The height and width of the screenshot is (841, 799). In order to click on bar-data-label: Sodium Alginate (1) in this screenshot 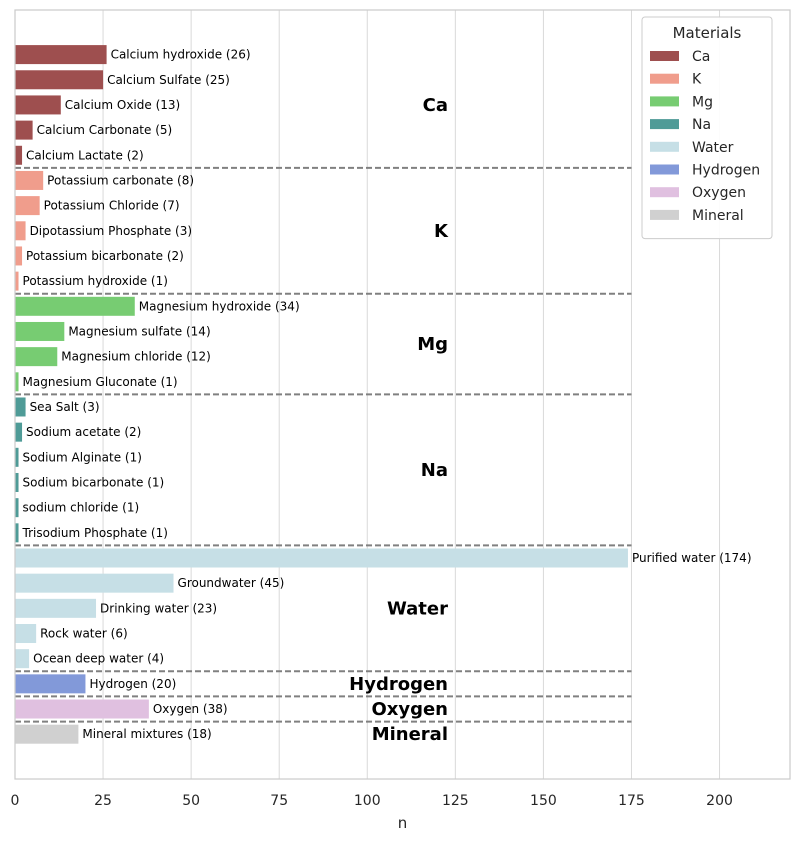, I will do `click(82, 457)`.